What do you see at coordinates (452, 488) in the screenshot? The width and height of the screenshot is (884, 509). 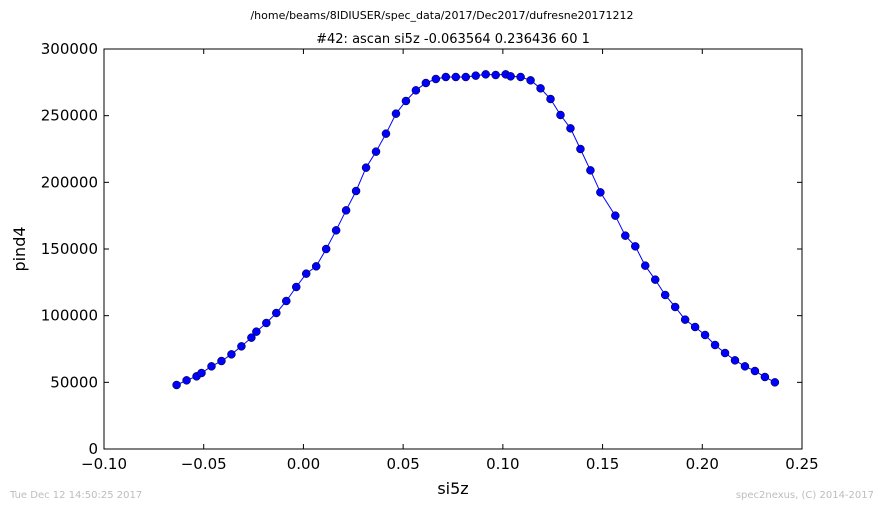 I see `x-axis-label: si5z` at bounding box center [452, 488].